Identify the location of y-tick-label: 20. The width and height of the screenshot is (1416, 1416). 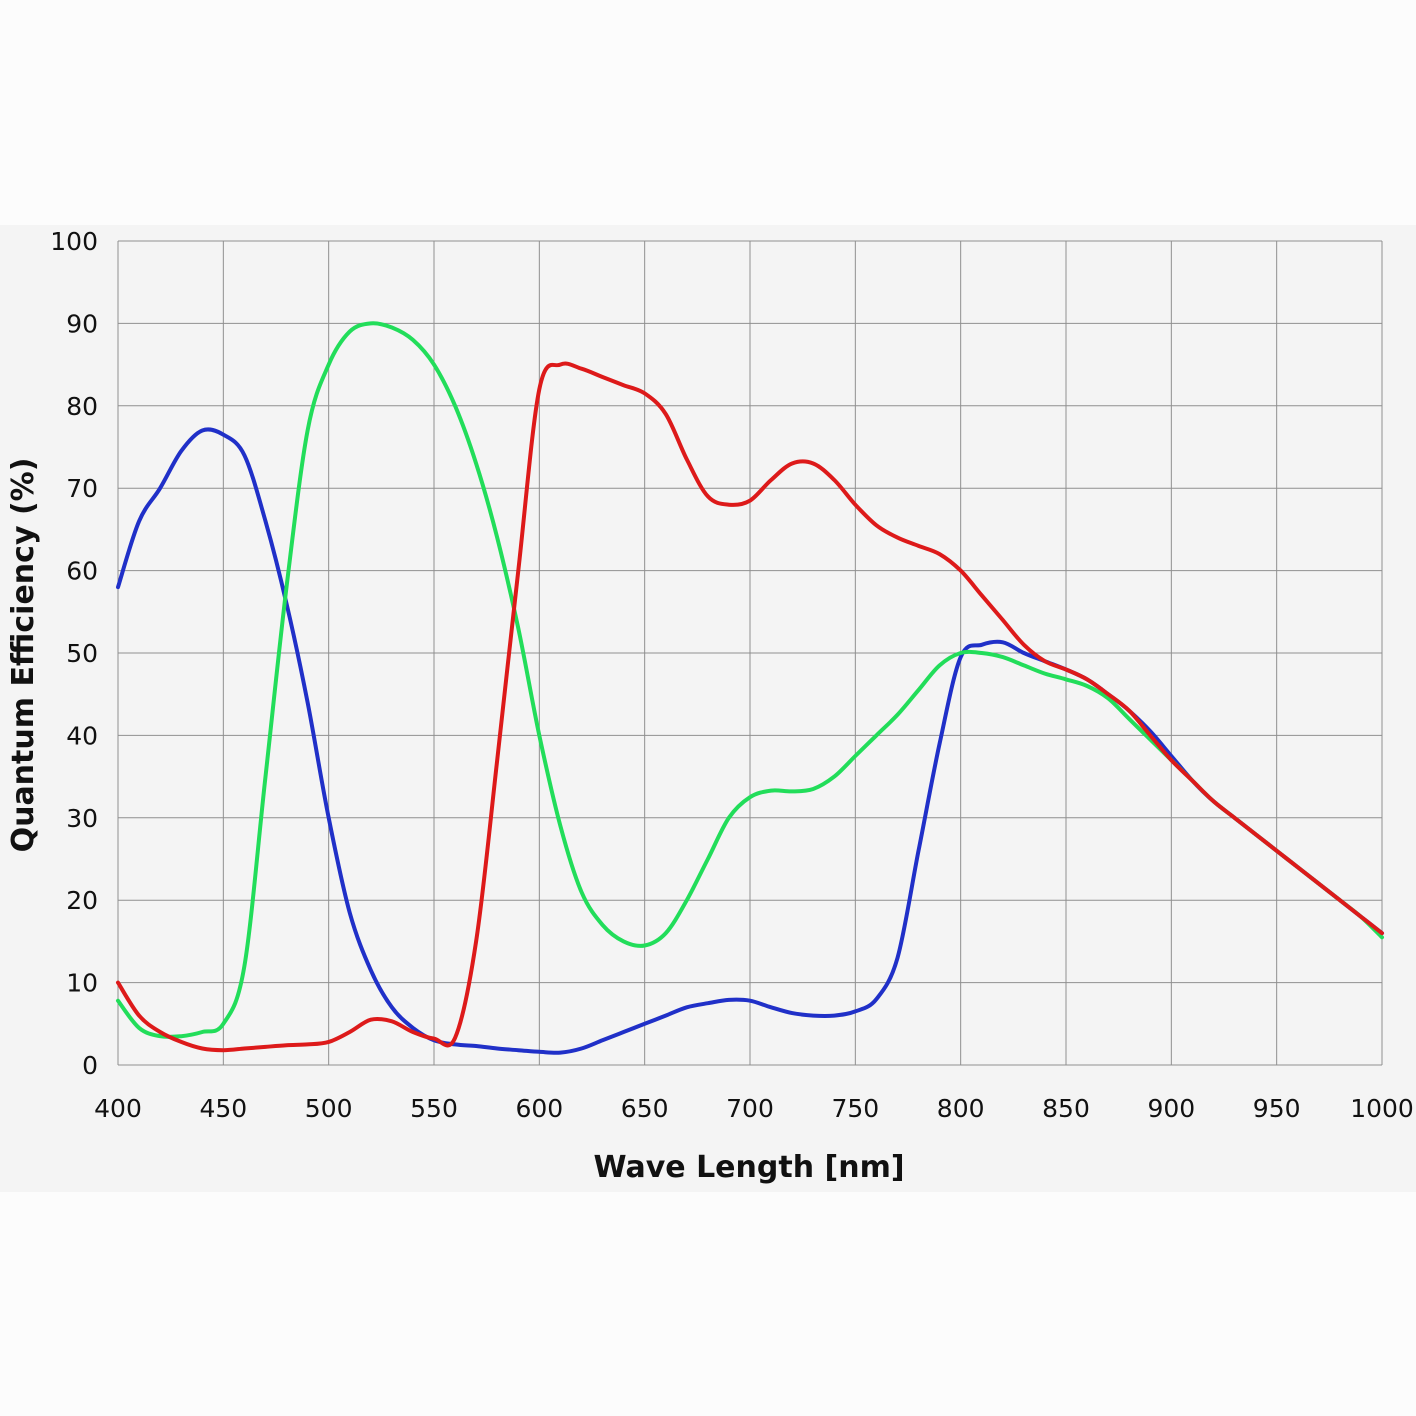
(82, 900).